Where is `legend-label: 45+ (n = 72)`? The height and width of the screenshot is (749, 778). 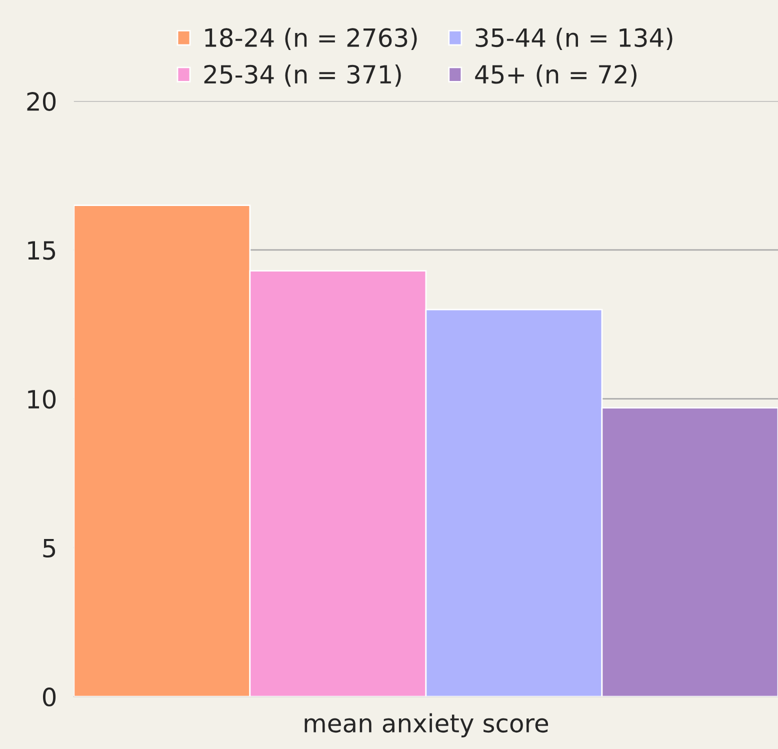 legend-label: 45+ (n = 72) is located at coordinates (555, 75).